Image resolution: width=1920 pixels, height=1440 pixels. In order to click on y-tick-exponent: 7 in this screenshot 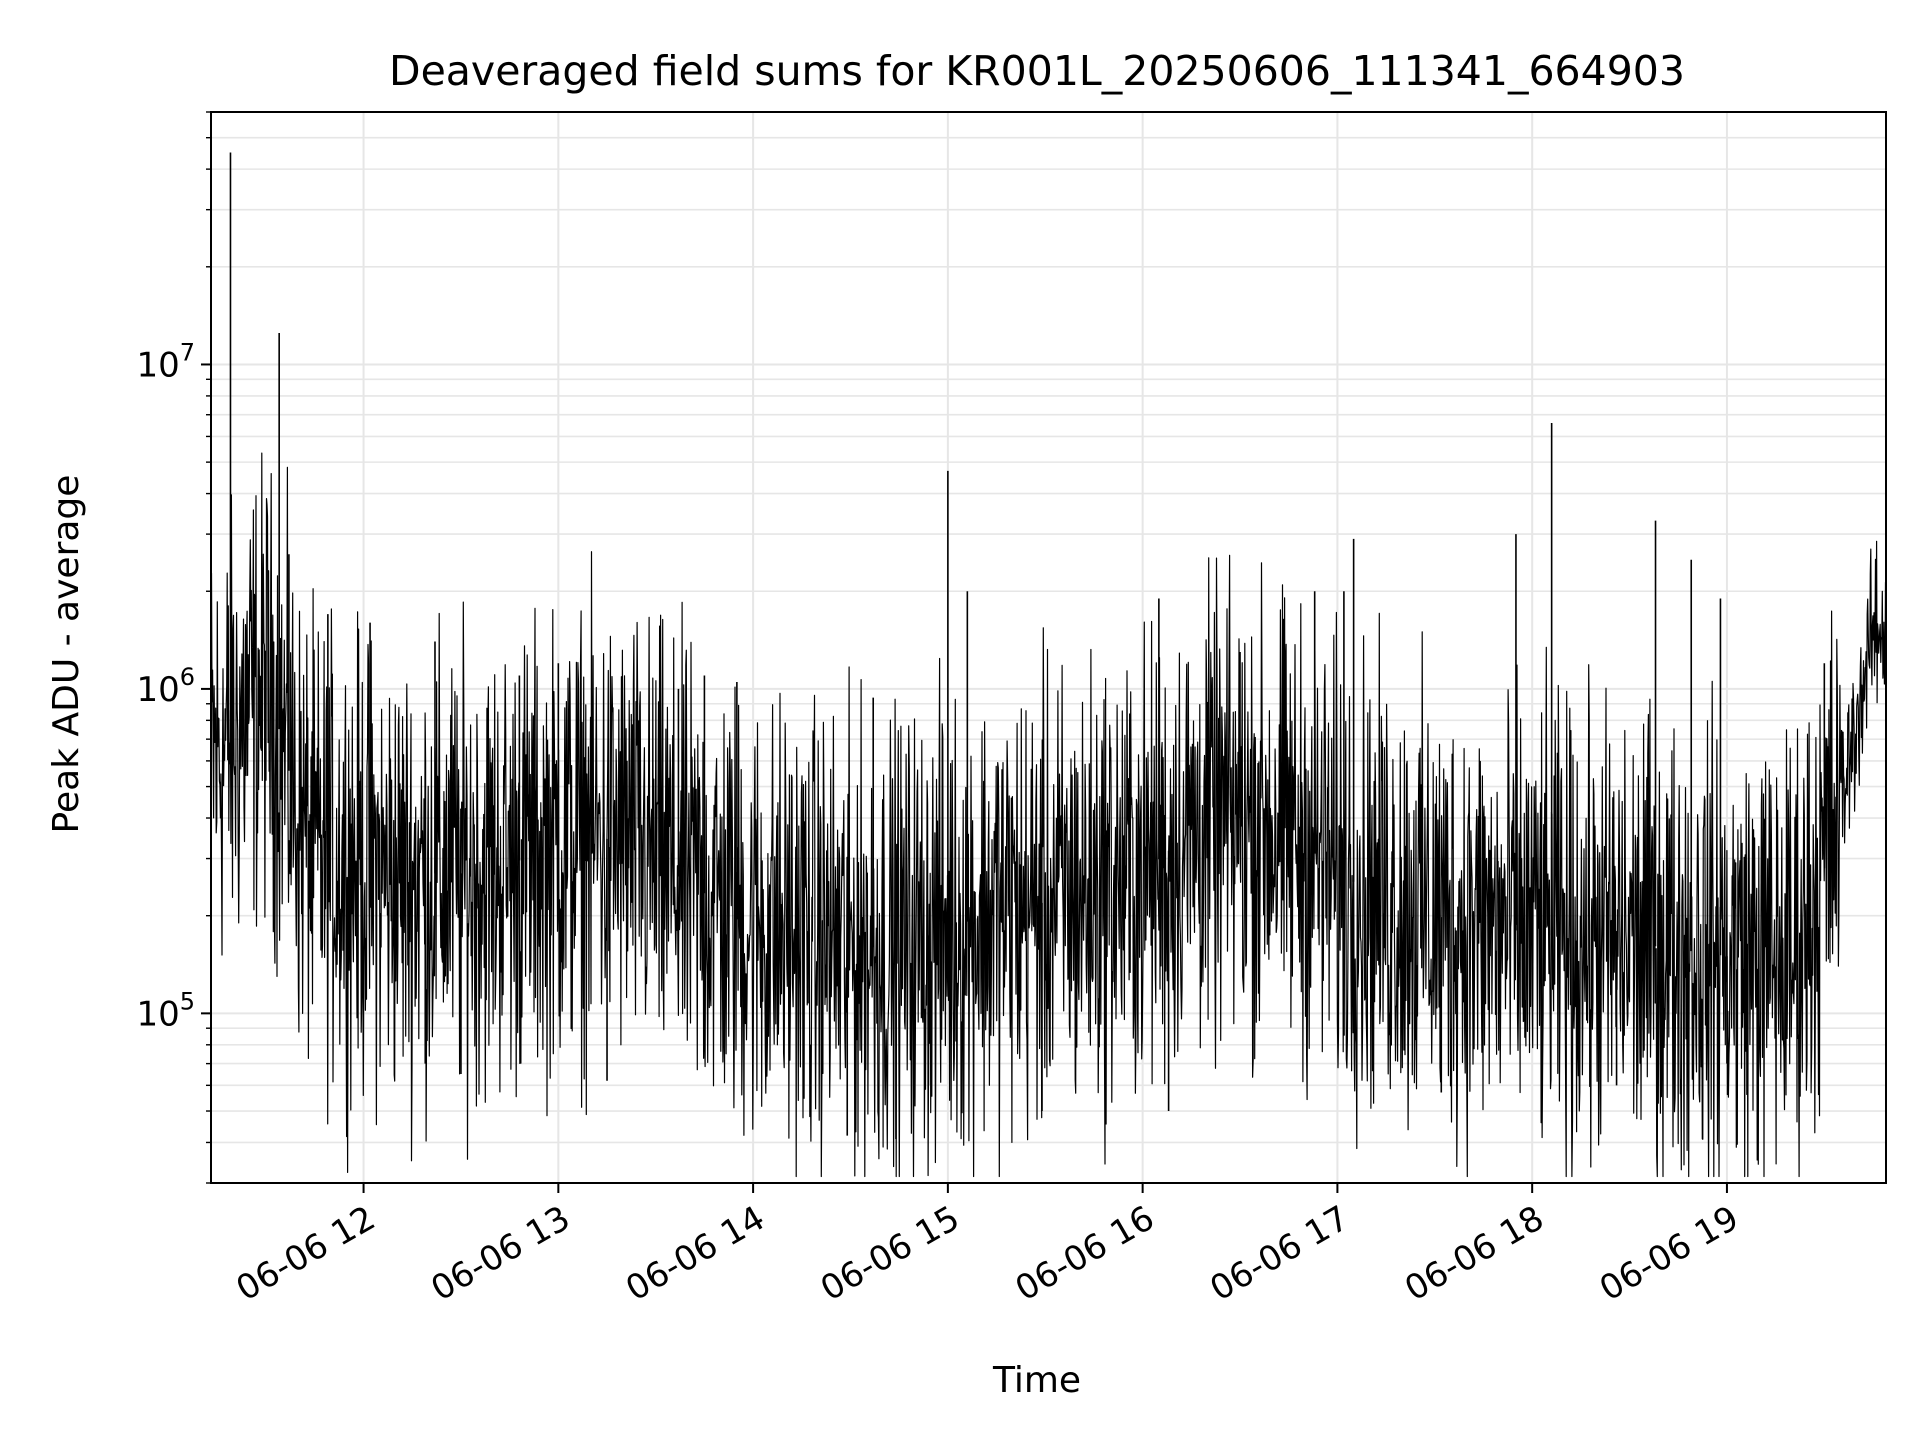, I will do `click(187, 352)`.